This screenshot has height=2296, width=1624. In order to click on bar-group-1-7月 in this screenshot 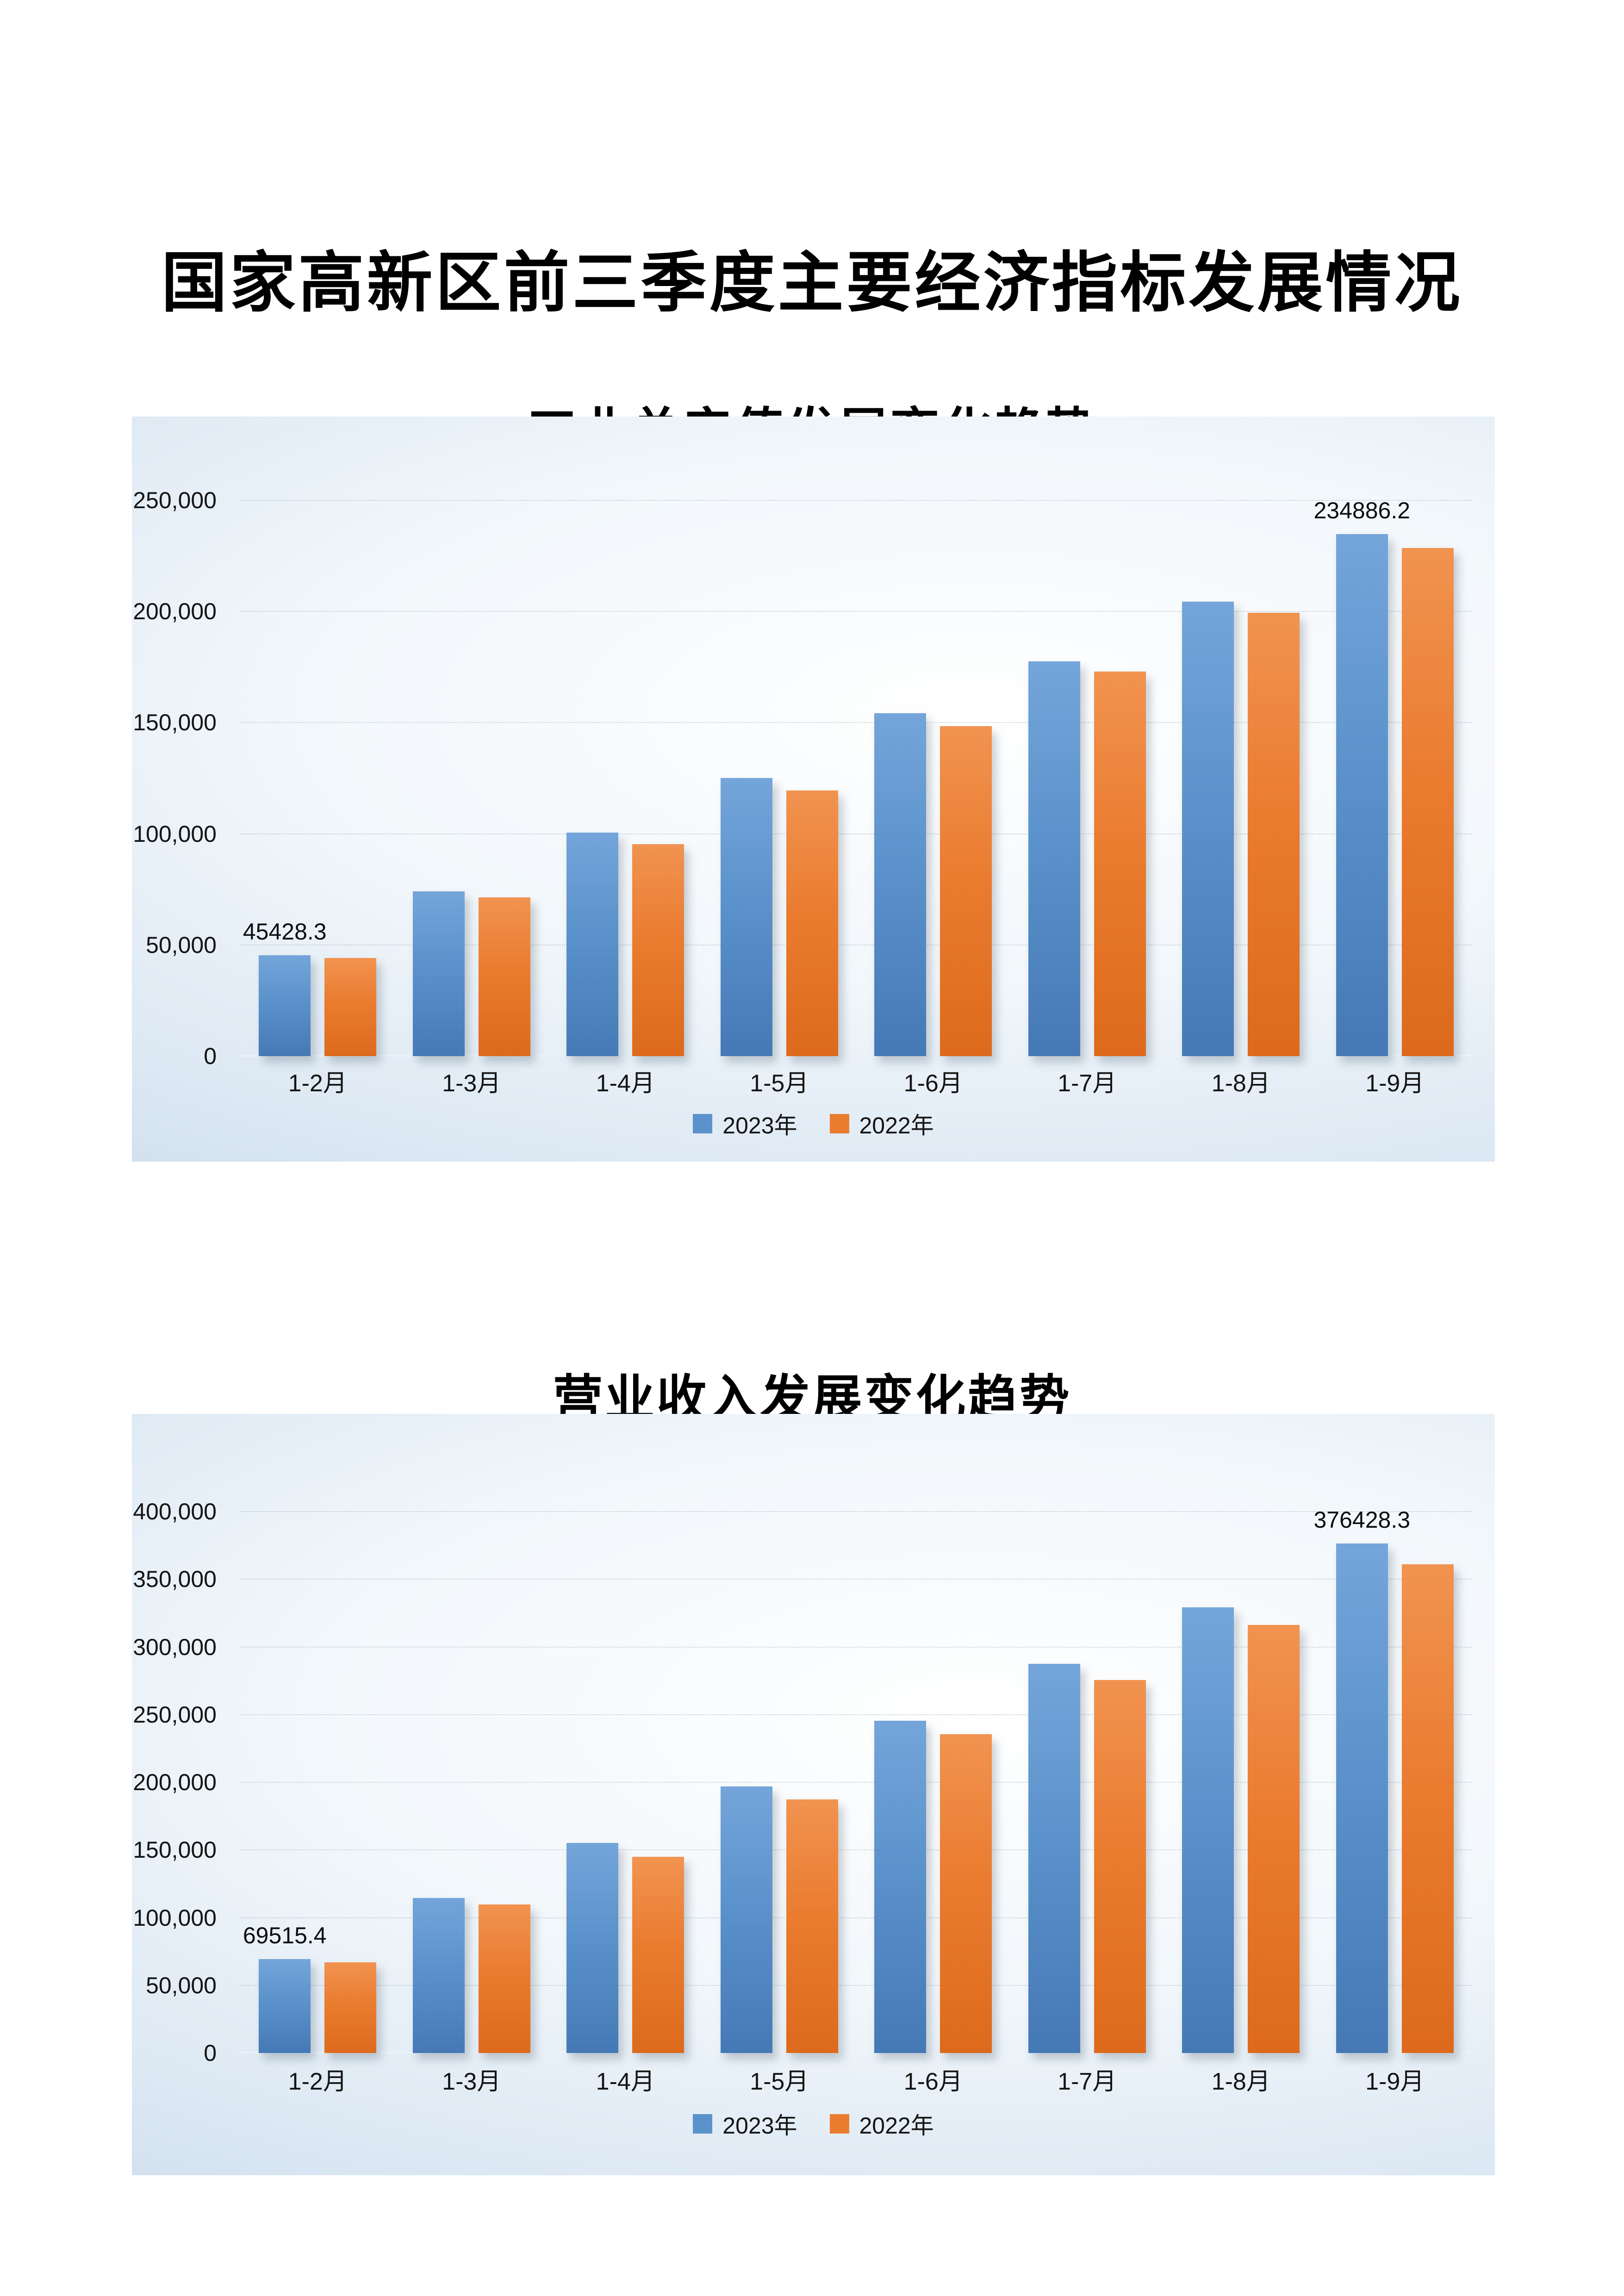, I will do `click(1087, 778)`.